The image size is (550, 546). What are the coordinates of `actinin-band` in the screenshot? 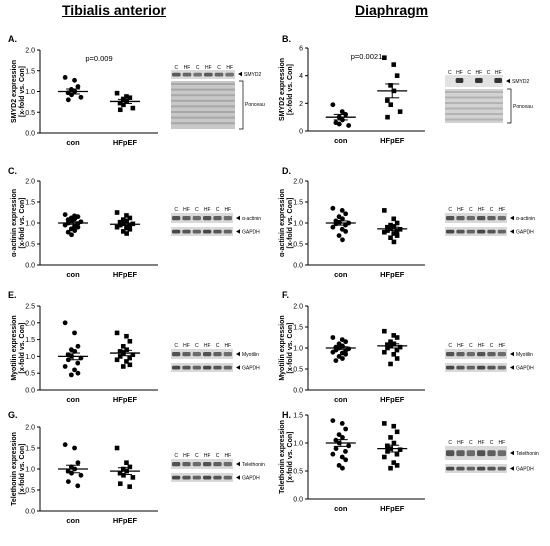 It's located at (460, 218).